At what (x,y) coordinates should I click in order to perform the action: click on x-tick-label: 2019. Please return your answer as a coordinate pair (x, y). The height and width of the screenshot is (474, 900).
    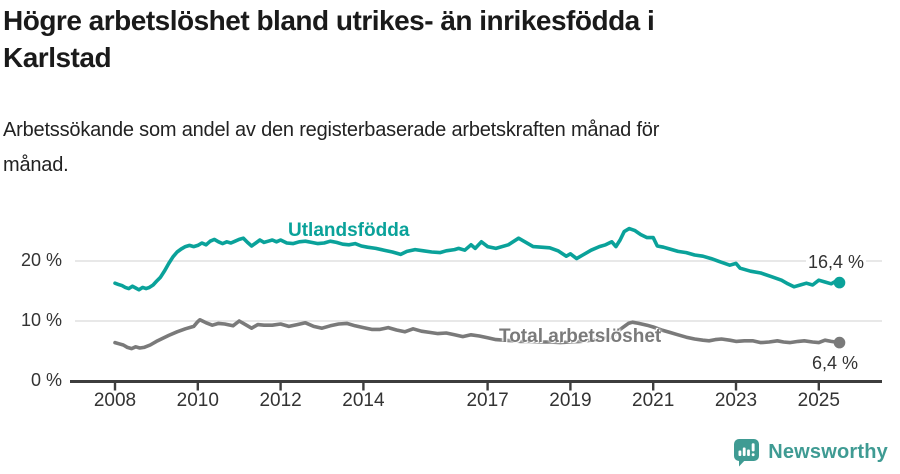
    Looking at the image, I should click on (570, 400).